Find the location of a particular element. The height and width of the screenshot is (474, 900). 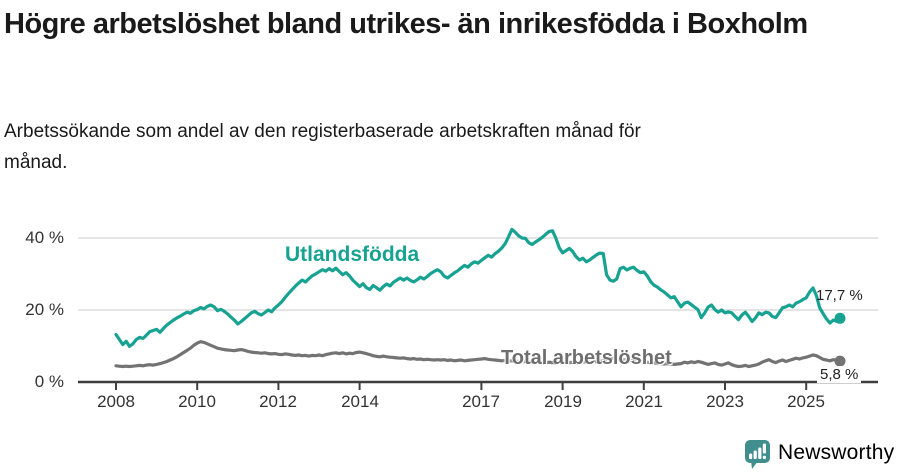

series-label-utlandsfodda: Utlandsfödda is located at coordinates (352, 254).